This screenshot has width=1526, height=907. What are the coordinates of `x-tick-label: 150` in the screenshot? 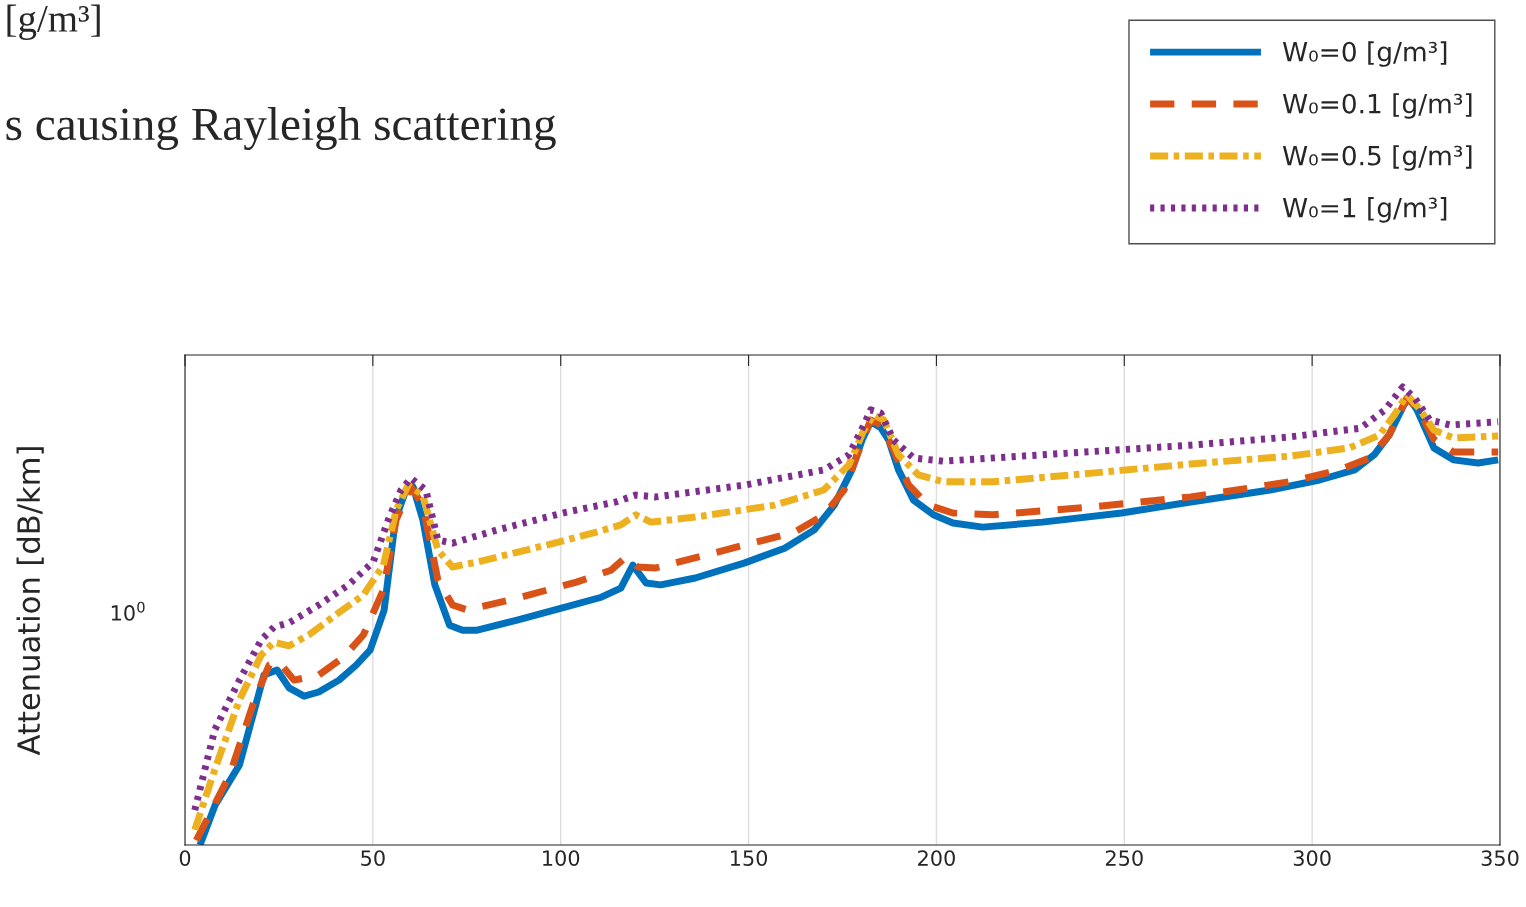 It's located at (749, 858).